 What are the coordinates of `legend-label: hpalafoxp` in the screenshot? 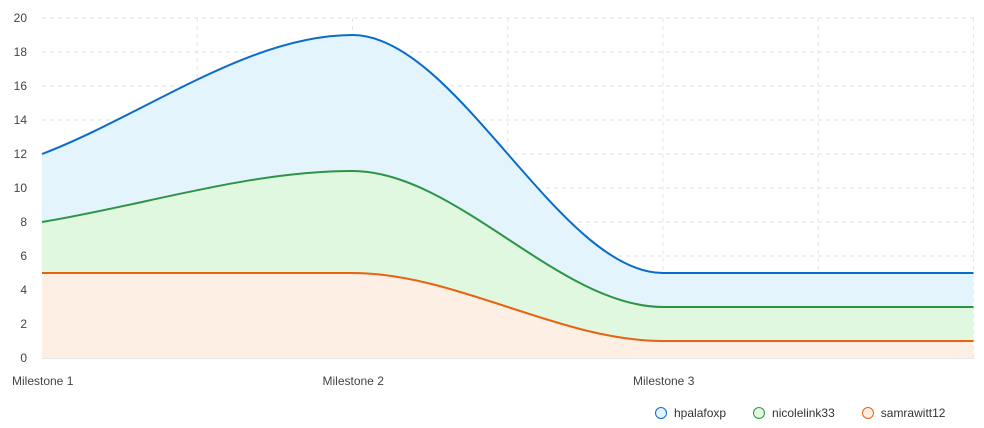 It's located at (700, 413).